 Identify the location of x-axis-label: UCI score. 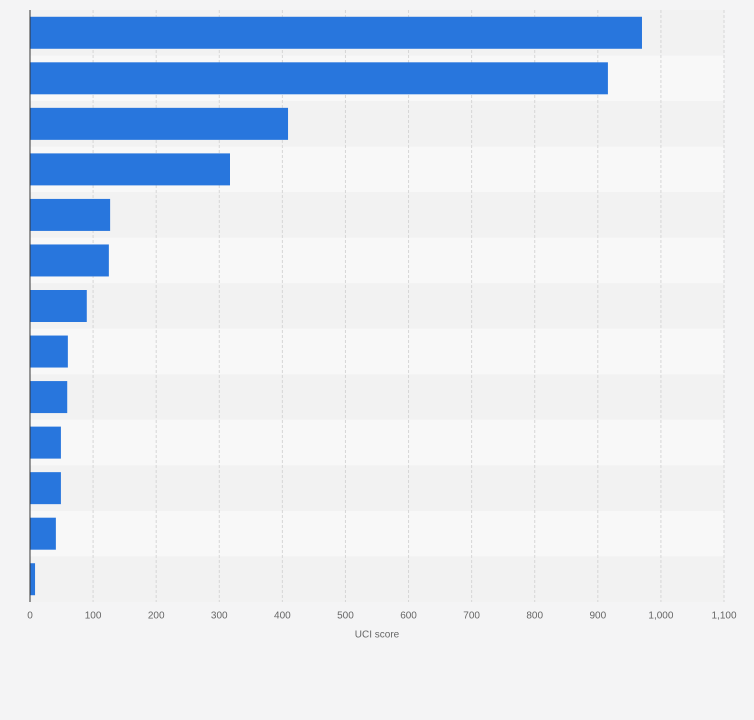
(377, 635).